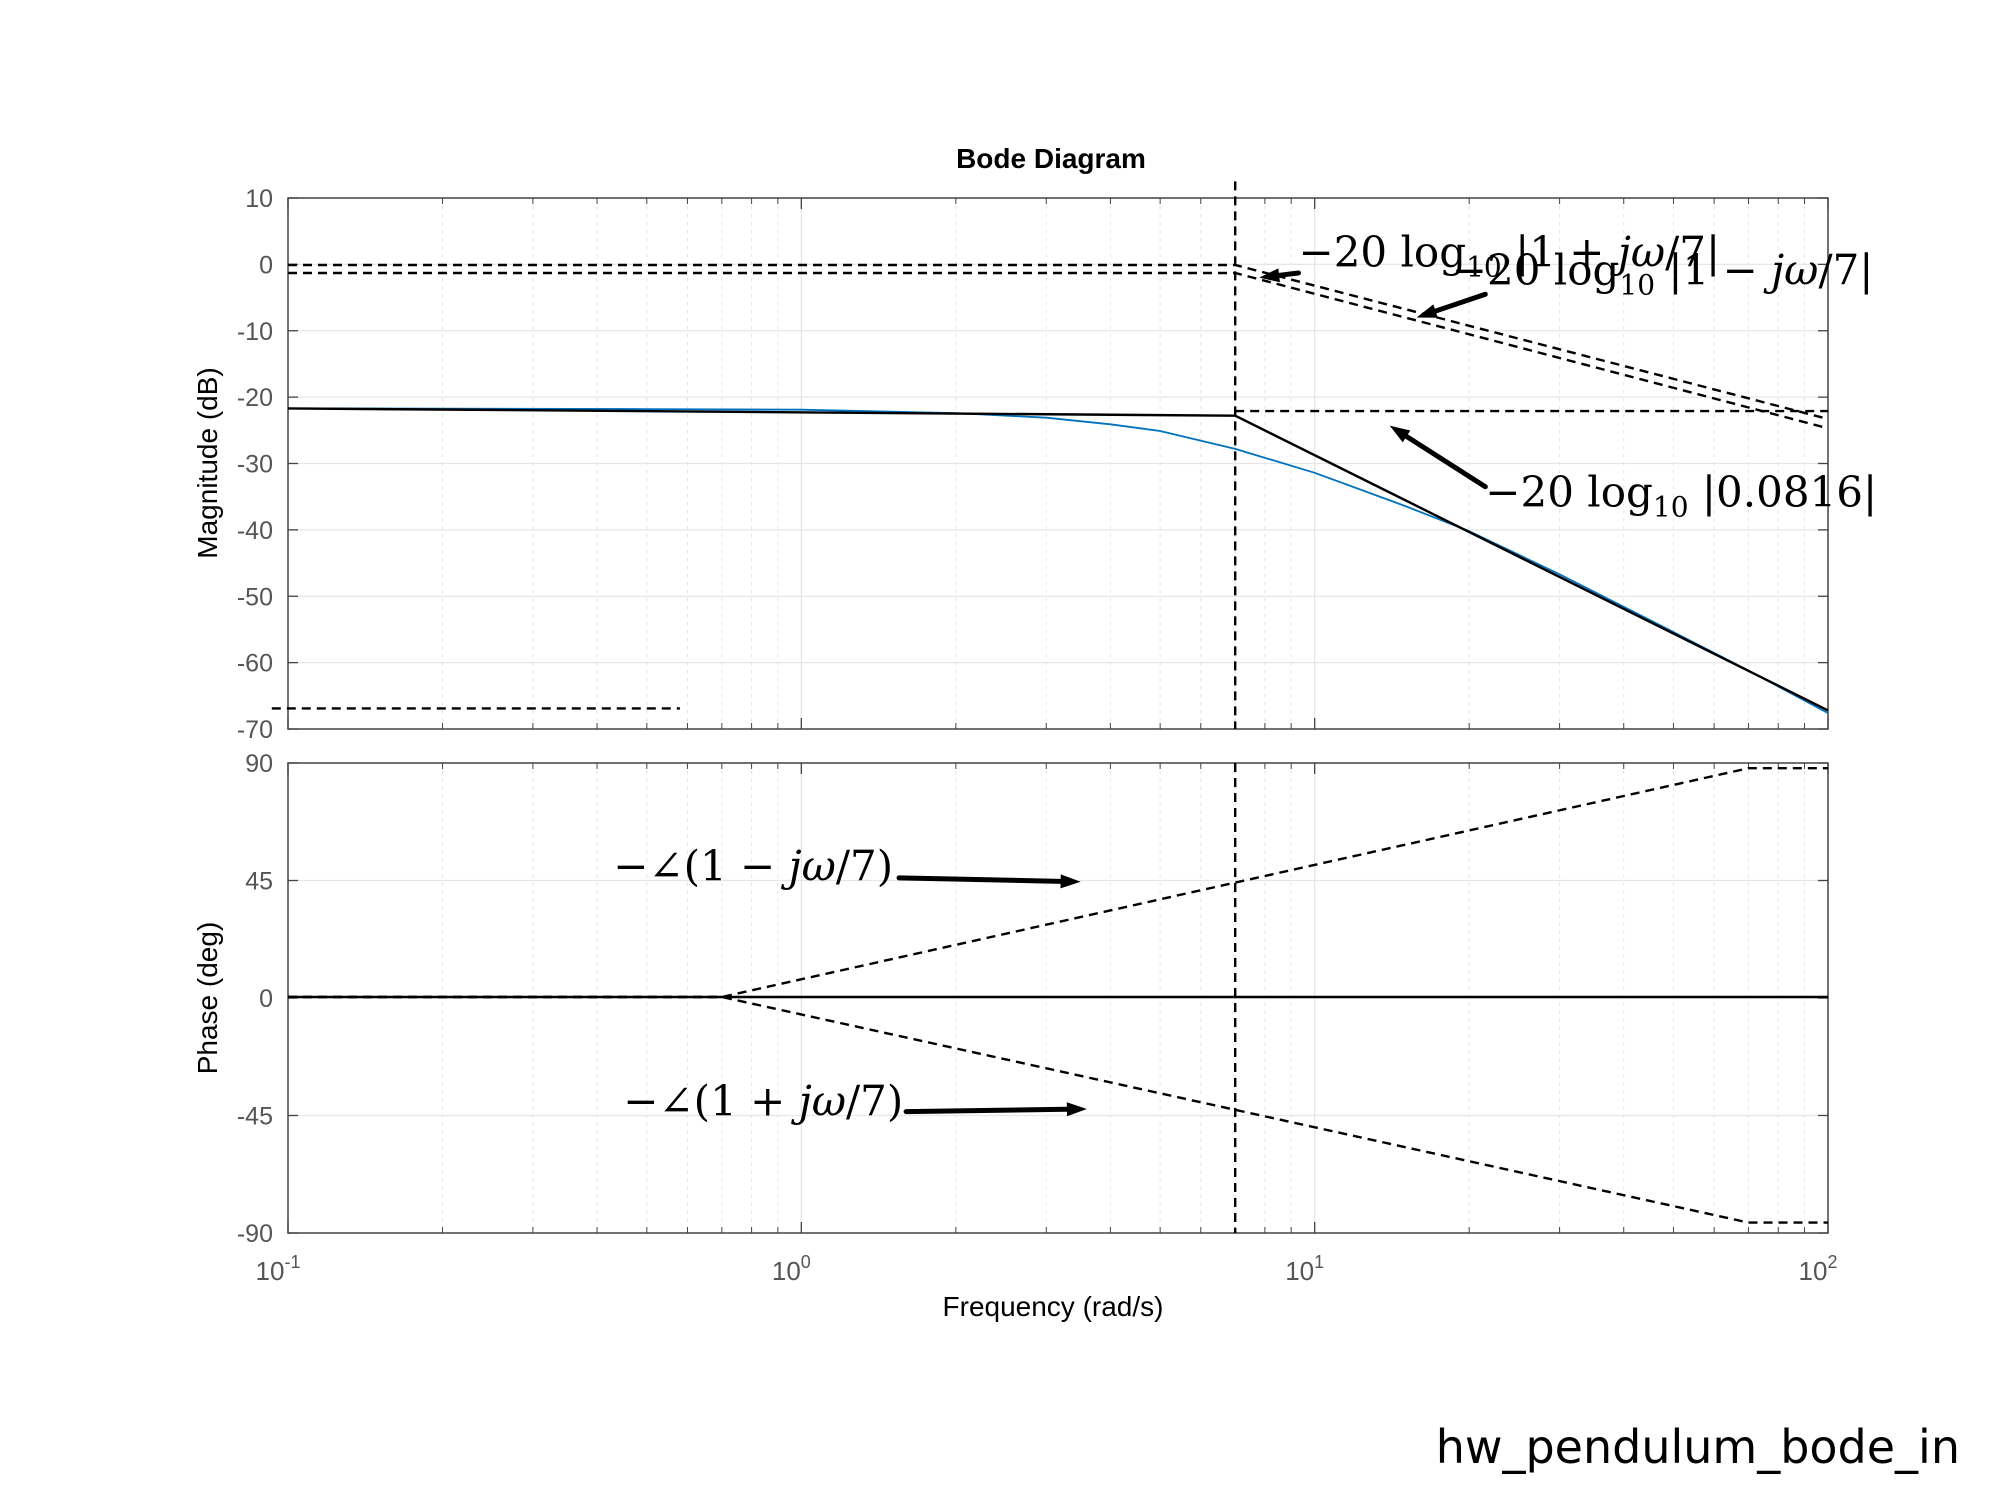  I want to click on phase-y-tick-label: 0, so click(266, 999).